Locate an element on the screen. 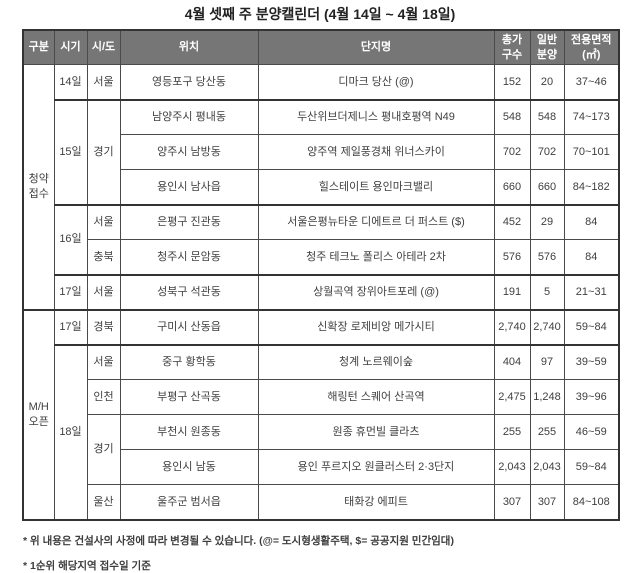 The width and height of the screenshot is (640, 573). table-row: 용인시 남사읍 힐스테이트 용인마크밸리 660 660 84~182 is located at coordinates (321, 187).